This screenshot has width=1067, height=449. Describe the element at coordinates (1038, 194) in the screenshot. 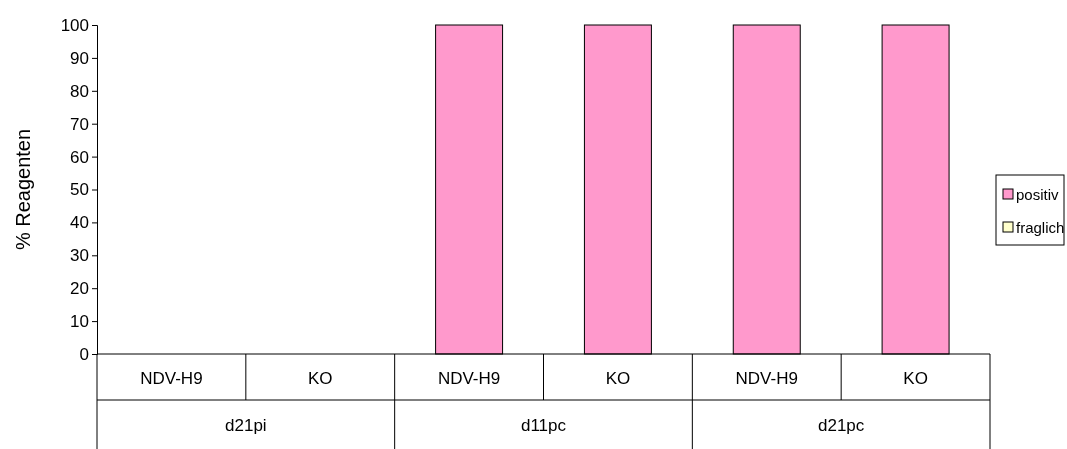

I see `legend-label: positiv` at that location.